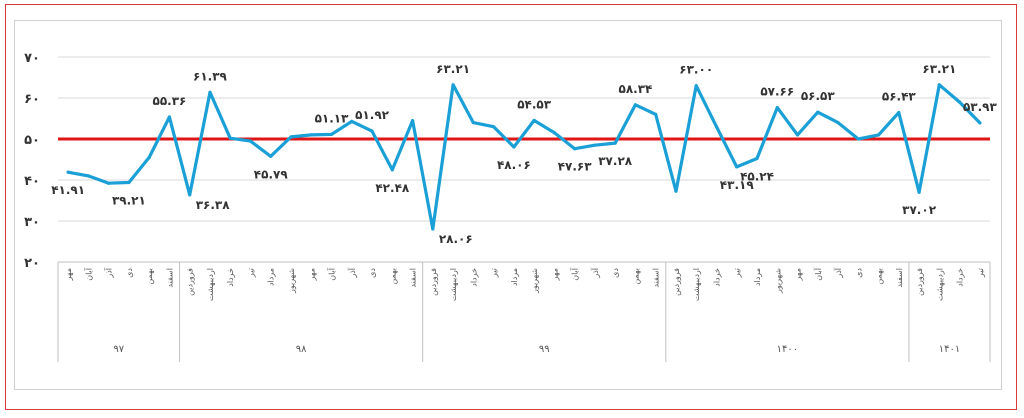  I want to click on data-label: ۶۱.۳۹, so click(210, 76).